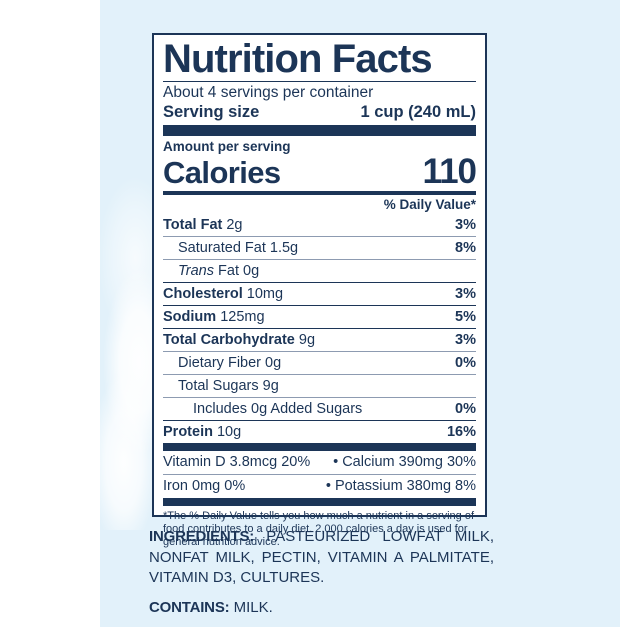 The image size is (640, 640). Describe the element at coordinates (222, 172) in the screenshot. I see `calories-label: Calories` at that location.